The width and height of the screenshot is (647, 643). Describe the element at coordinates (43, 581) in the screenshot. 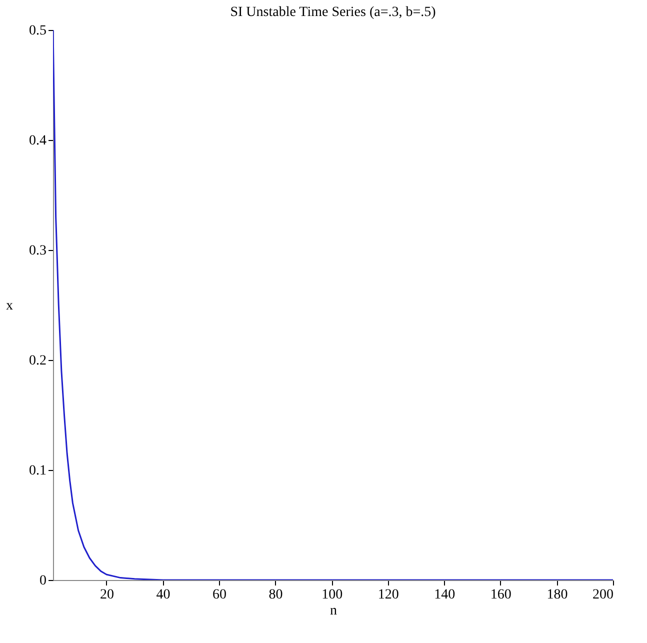

I see `y-tick-label: 0` at that location.